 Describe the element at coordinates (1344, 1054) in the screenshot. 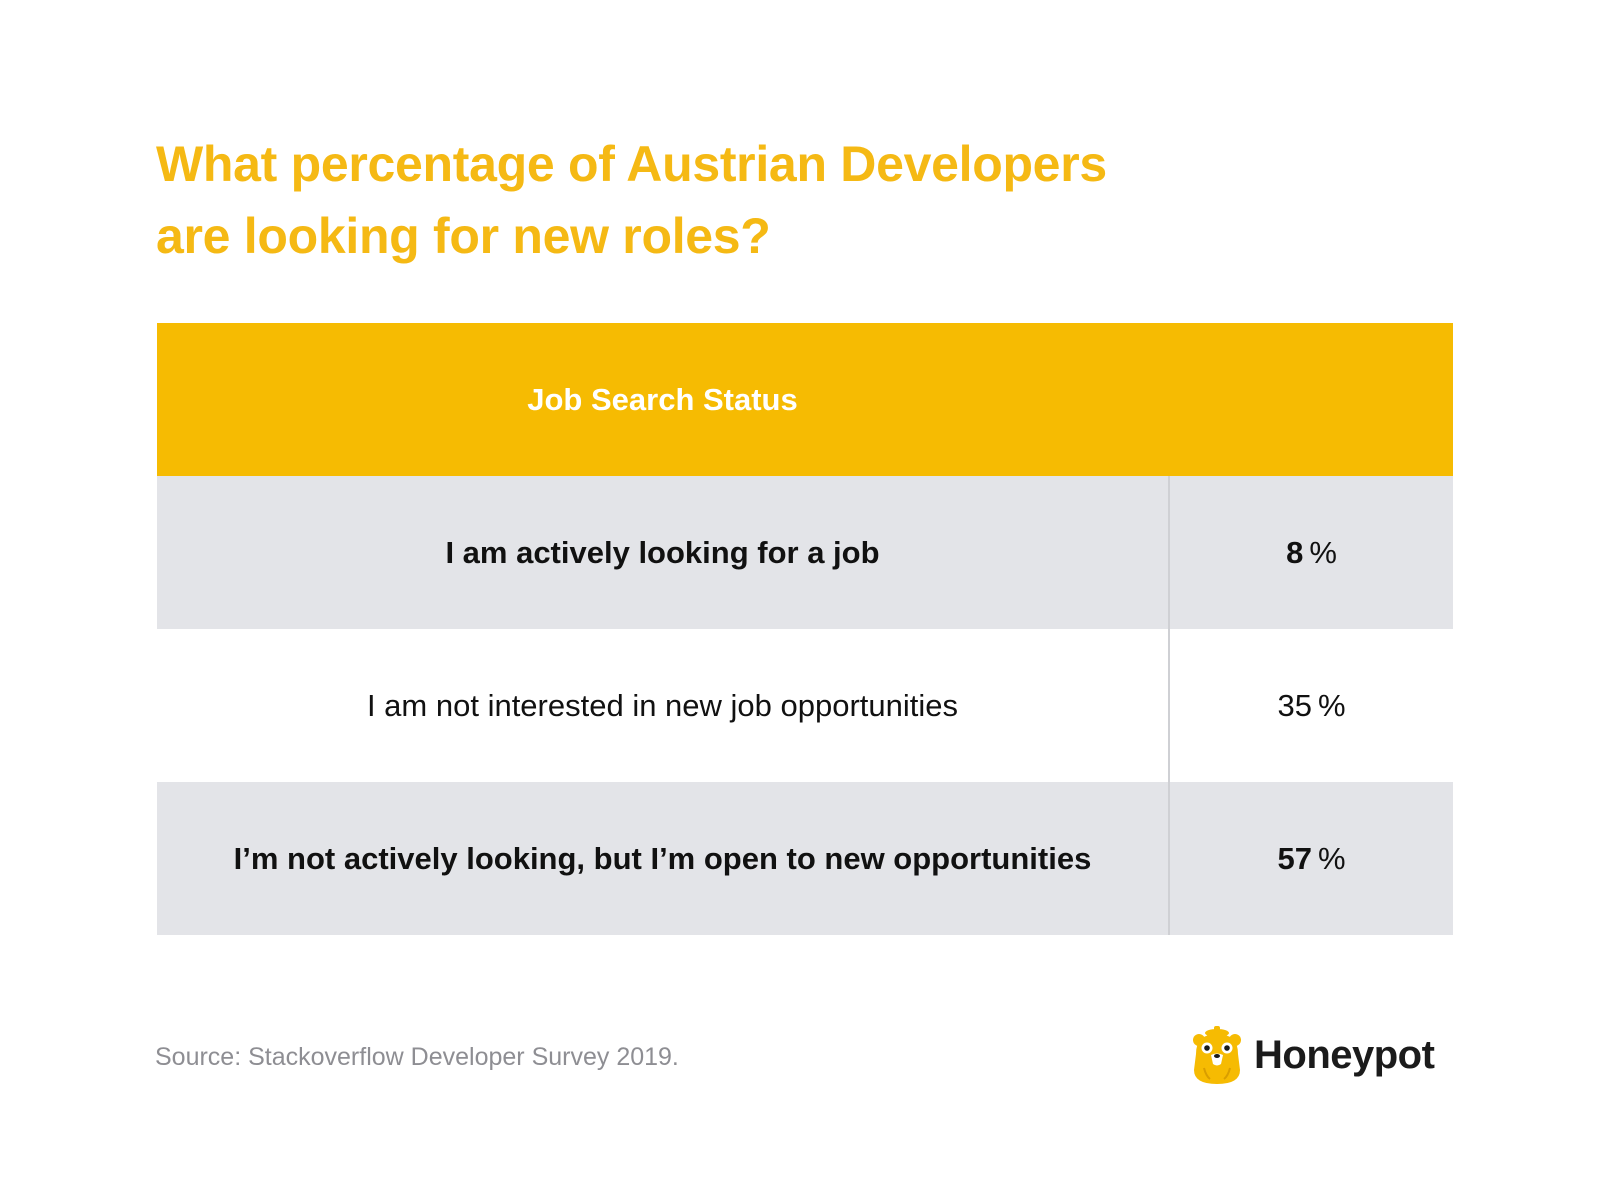

I see `brand-name: Honeypot` at that location.